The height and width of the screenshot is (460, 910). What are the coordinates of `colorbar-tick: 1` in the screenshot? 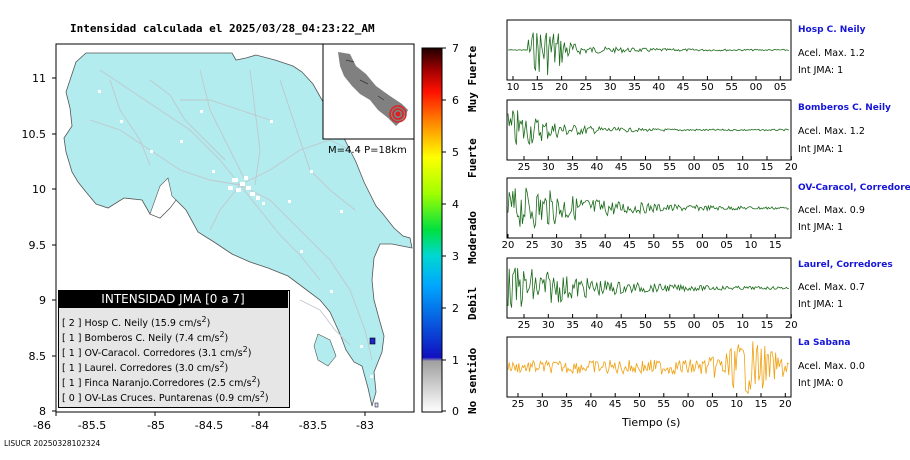 It's located at (455, 360).